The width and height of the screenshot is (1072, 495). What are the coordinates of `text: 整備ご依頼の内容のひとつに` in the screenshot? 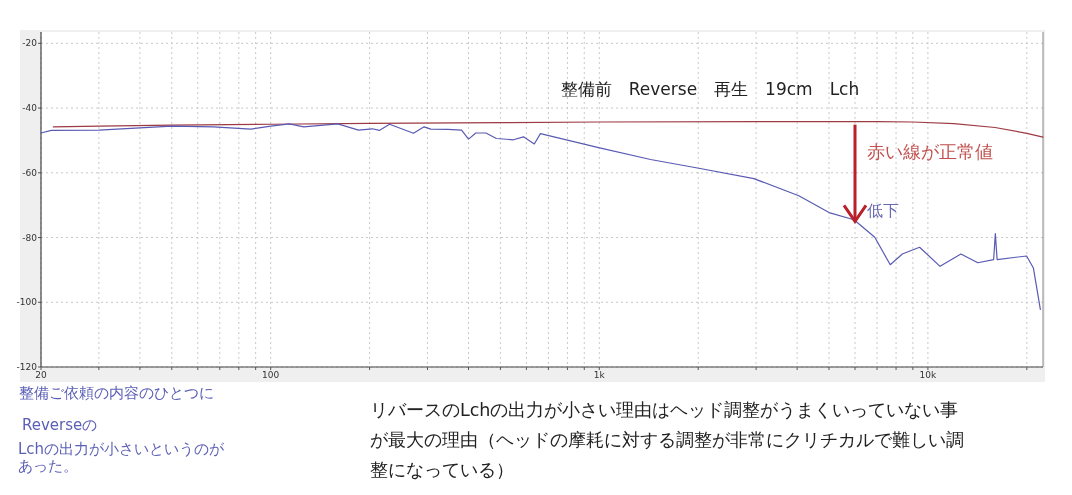 It's located at (116, 393).